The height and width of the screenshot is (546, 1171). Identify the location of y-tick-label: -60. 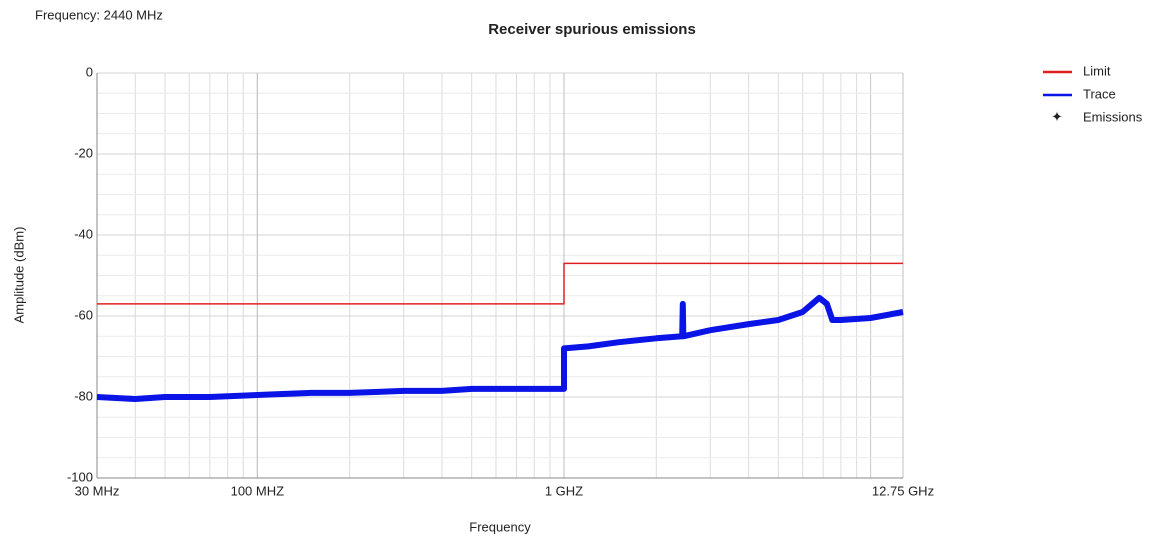
(83, 314).